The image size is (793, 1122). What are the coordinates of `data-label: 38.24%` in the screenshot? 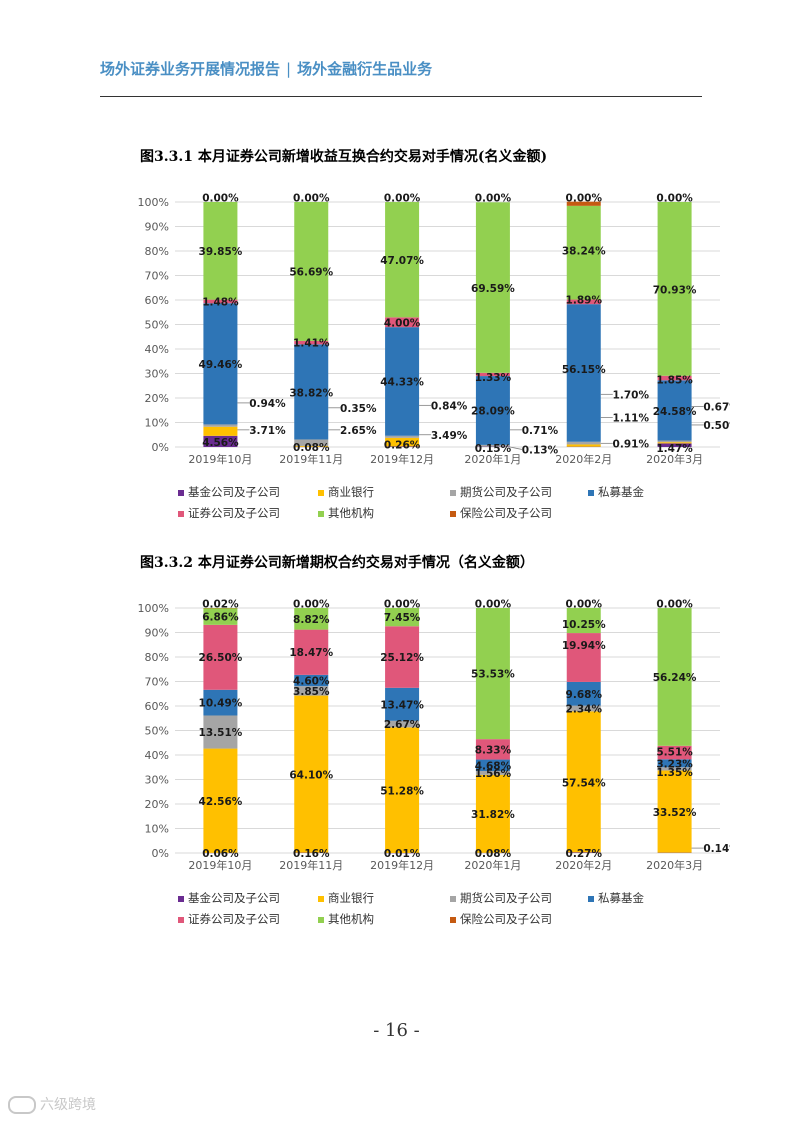 It's located at (584, 251).